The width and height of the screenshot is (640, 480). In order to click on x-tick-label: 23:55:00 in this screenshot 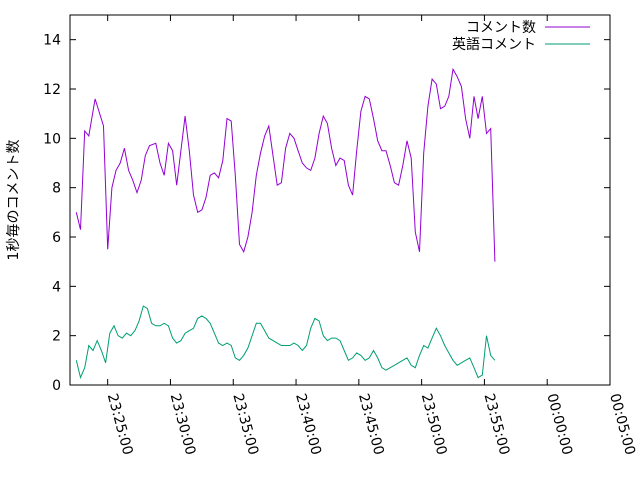, I will do `click(497, 424)`.